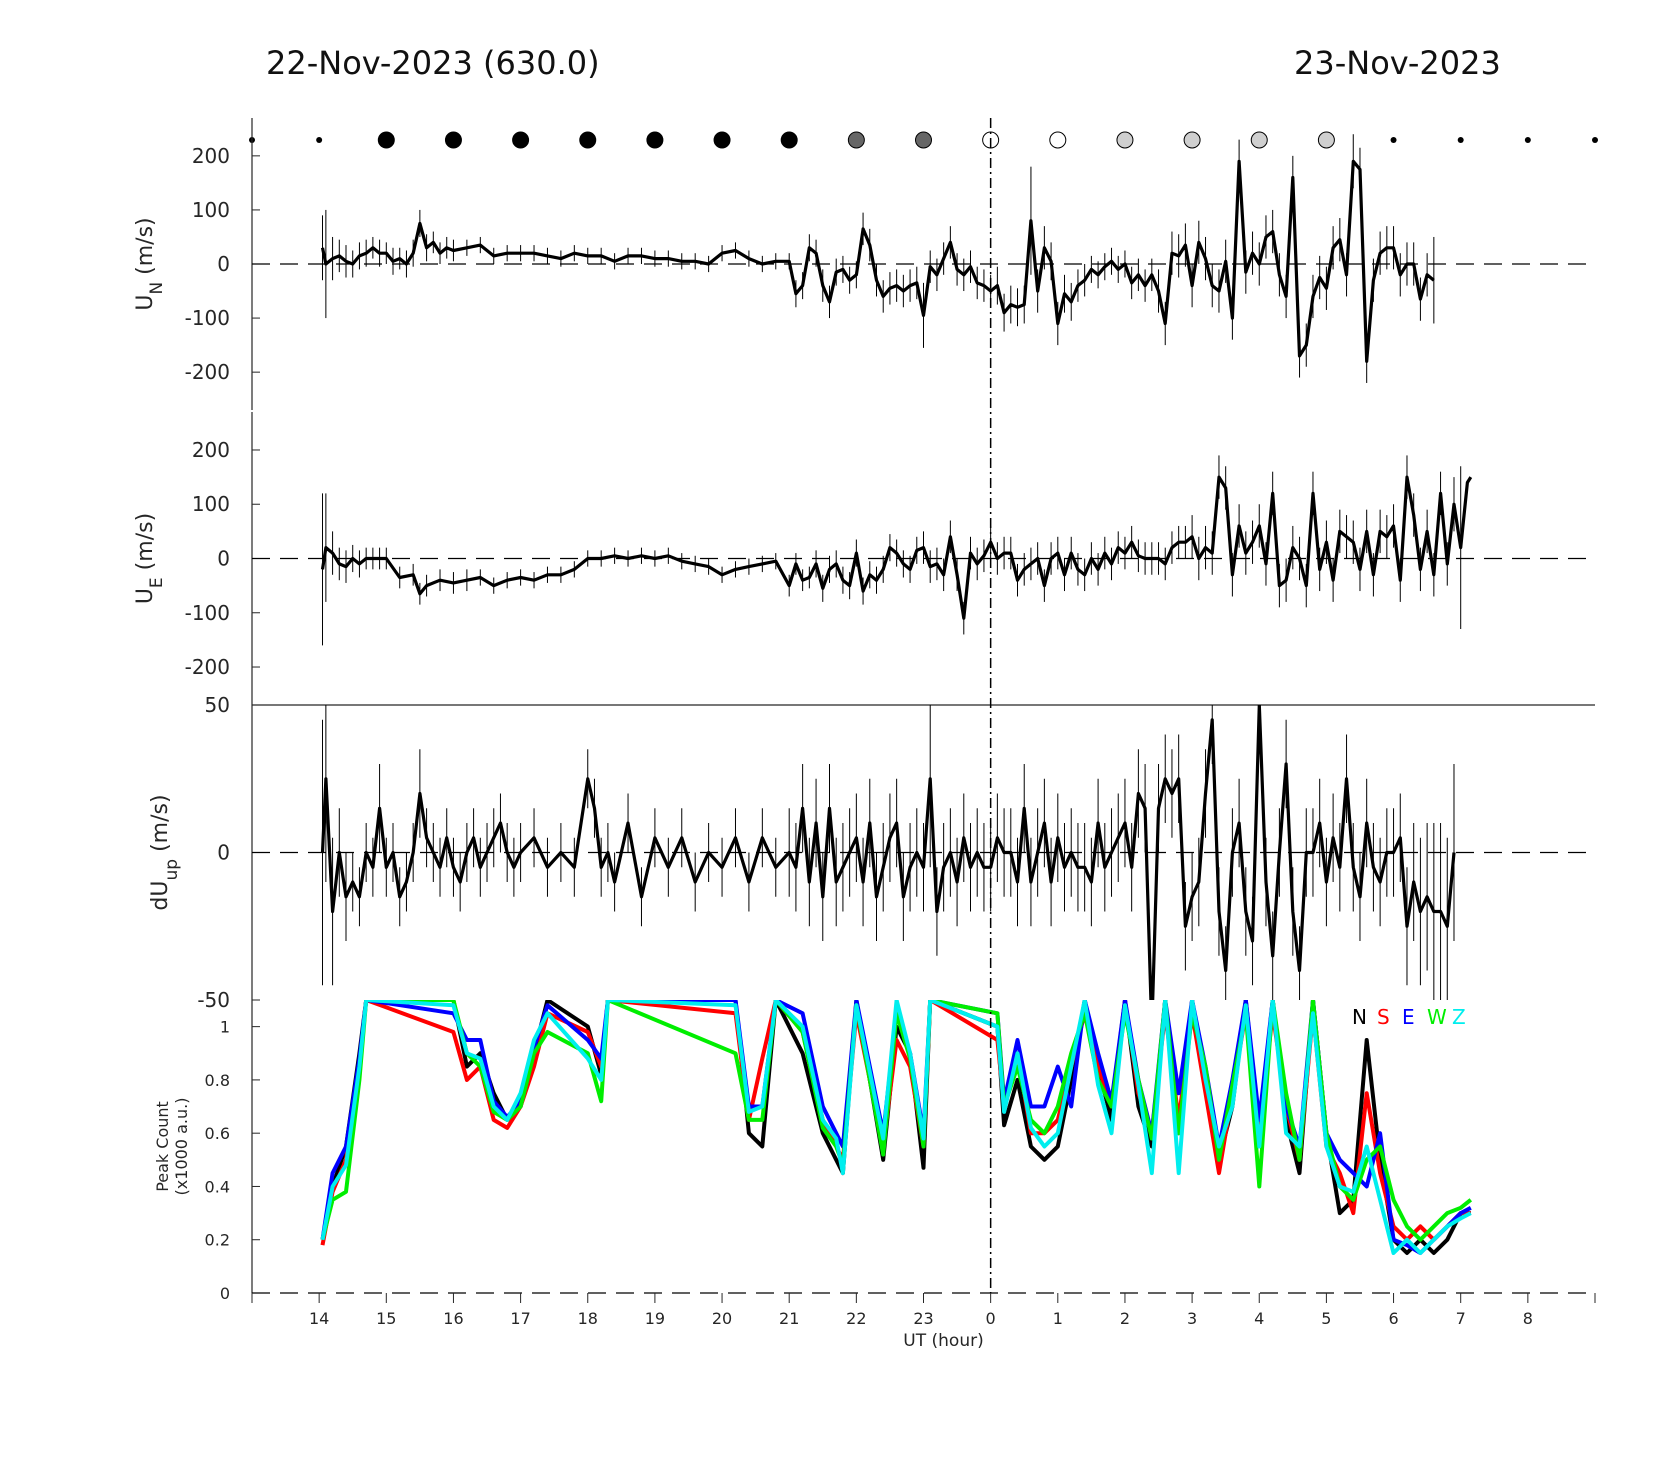 This screenshot has height=1458, width=1667. Describe the element at coordinates (1408, 1017) in the screenshot. I see `legend-E: E` at that location.